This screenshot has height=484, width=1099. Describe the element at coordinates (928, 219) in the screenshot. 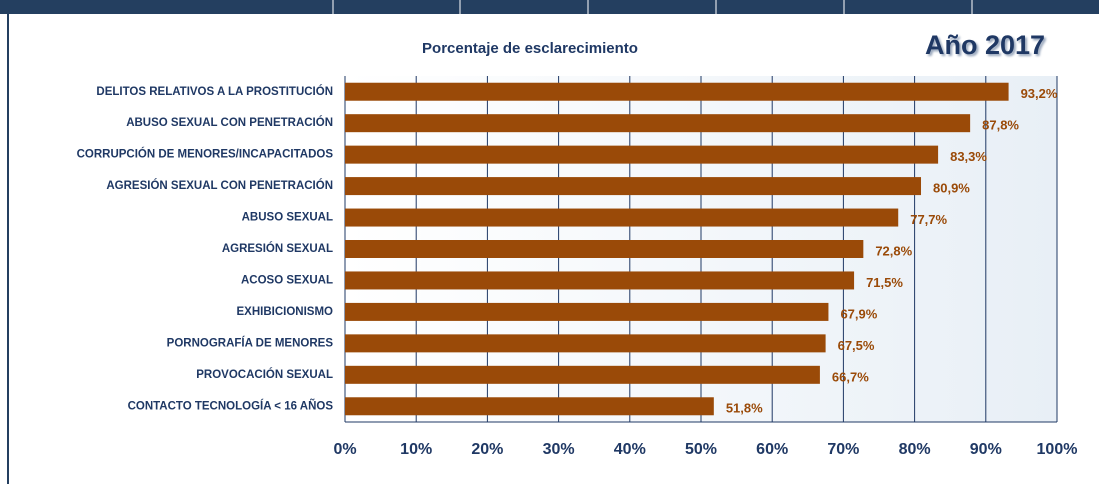

I see `value-label: 77,7%` at that location.